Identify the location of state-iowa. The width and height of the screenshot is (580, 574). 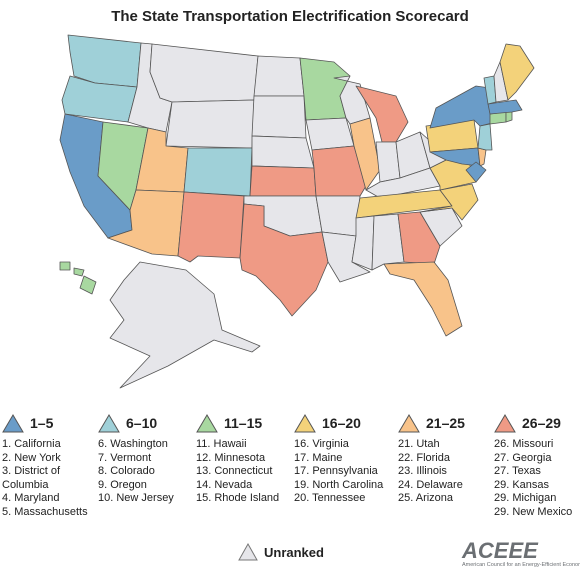
(330, 134).